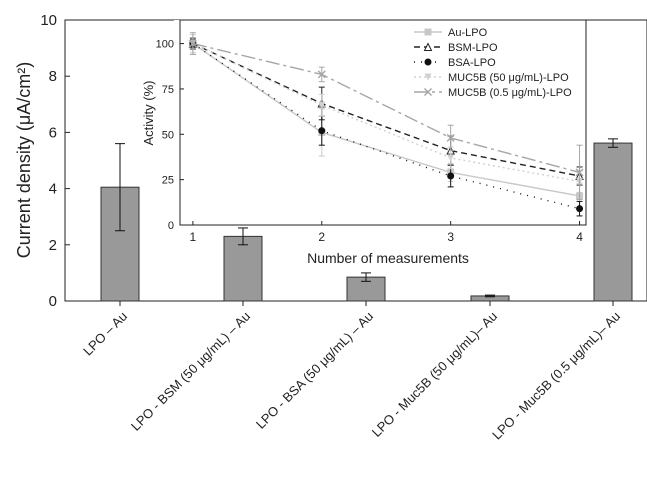 The image size is (647, 492). I want to click on main-y-axis-label: Current density (μA/cm²), so click(24, 160).